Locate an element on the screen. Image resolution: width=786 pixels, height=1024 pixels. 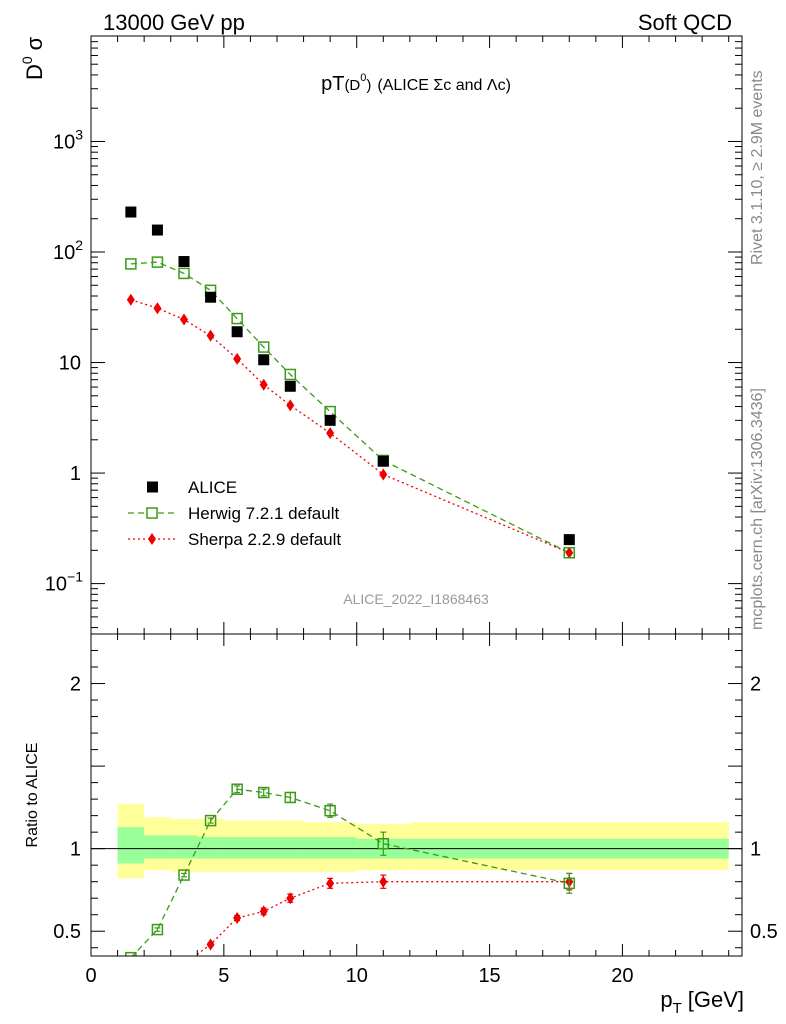
main-y-tick-label-base: 1 is located at coordinates (75, 474).